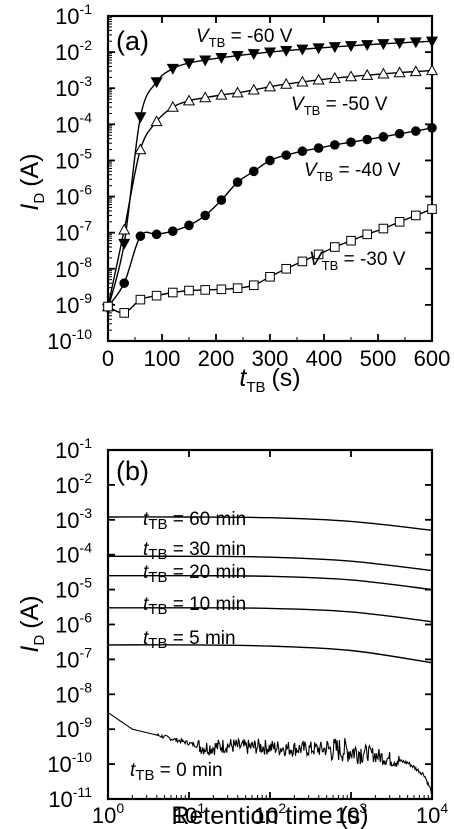  Describe the element at coordinates (194, 551) in the screenshot. I see `panel-b-label-30min: tTB = 30 min` at that location.